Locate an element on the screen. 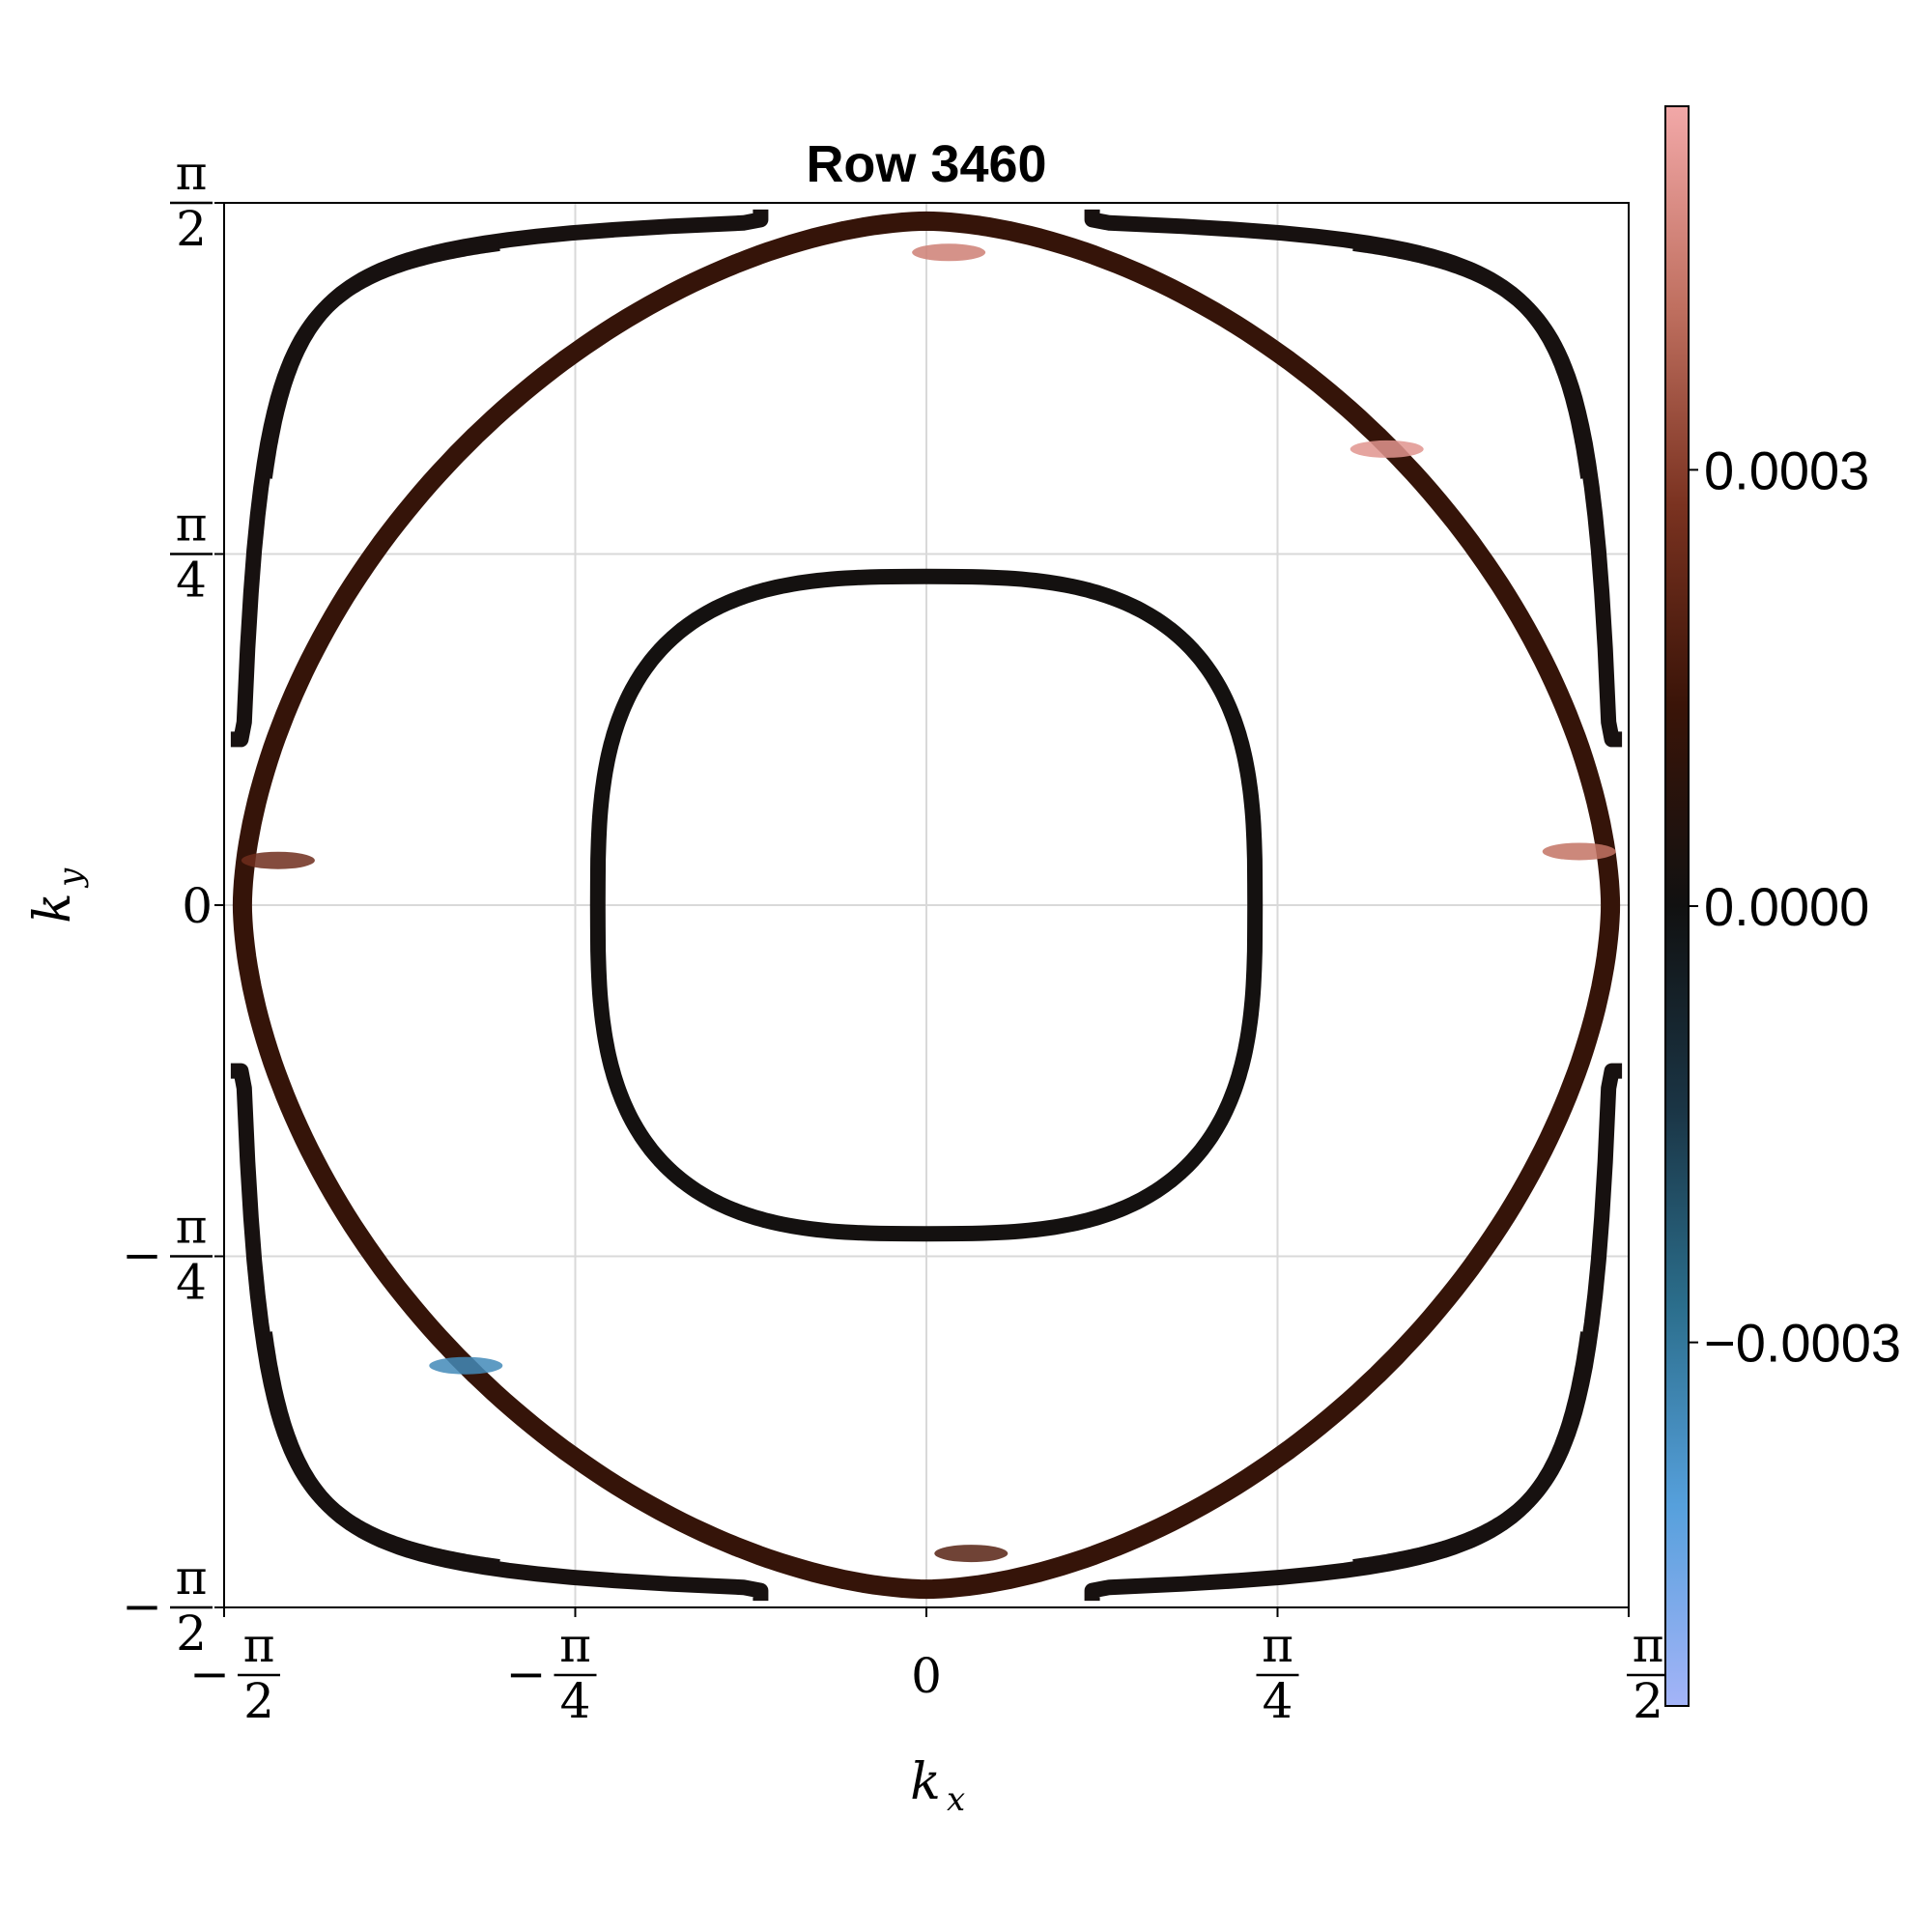 The image size is (1932, 1932). x-tick-label-0: π2− is located at coordinates (234, 1673).